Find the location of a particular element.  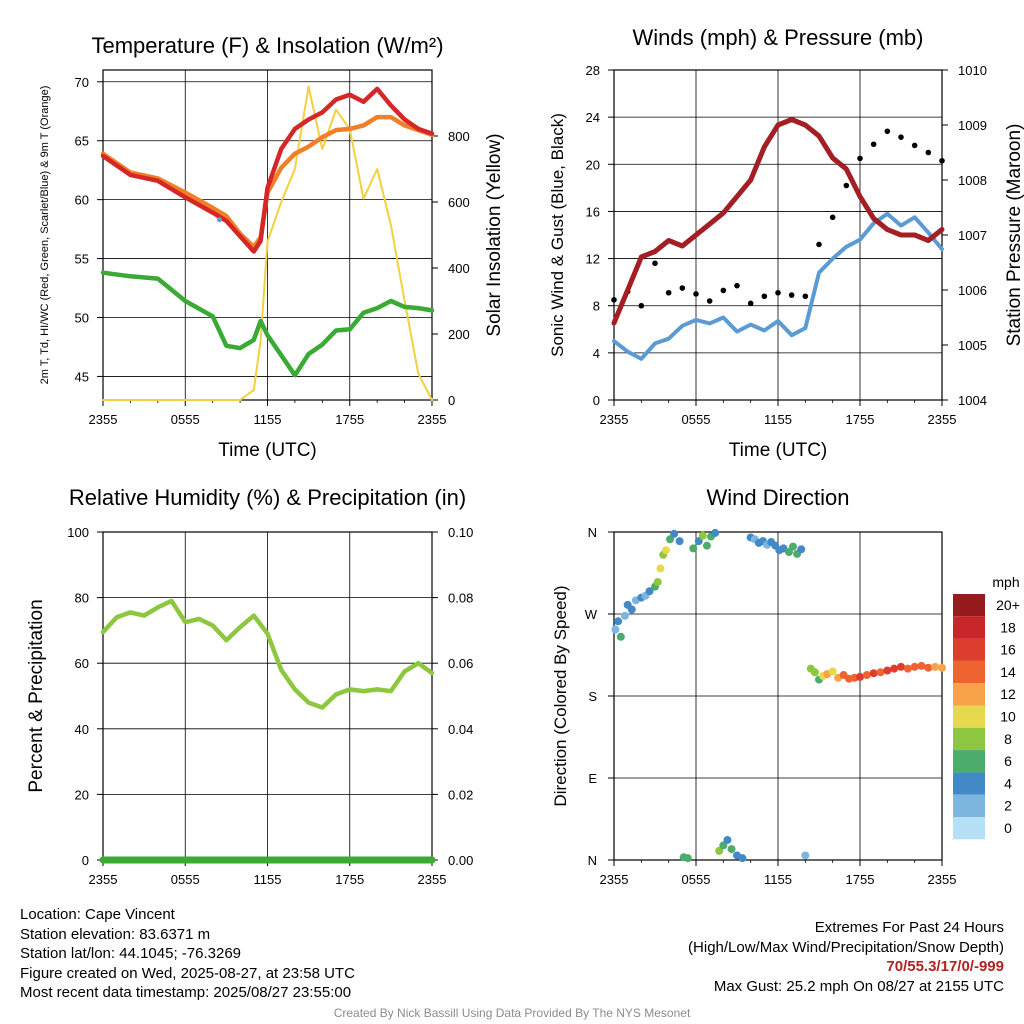

y-tick-label: 24 is located at coordinates (593, 117).